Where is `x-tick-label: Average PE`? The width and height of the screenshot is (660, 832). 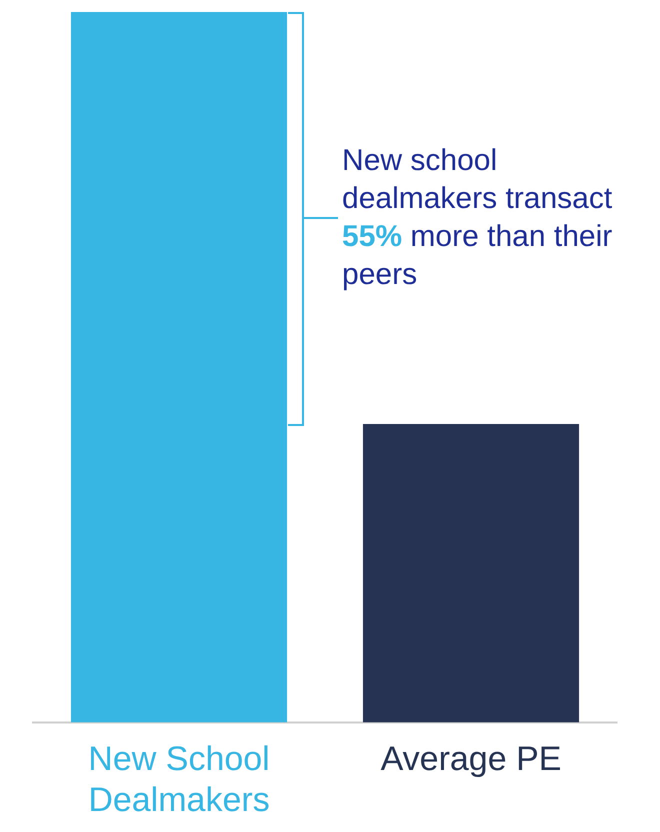
x-tick-label: Average PE is located at coordinates (471, 759).